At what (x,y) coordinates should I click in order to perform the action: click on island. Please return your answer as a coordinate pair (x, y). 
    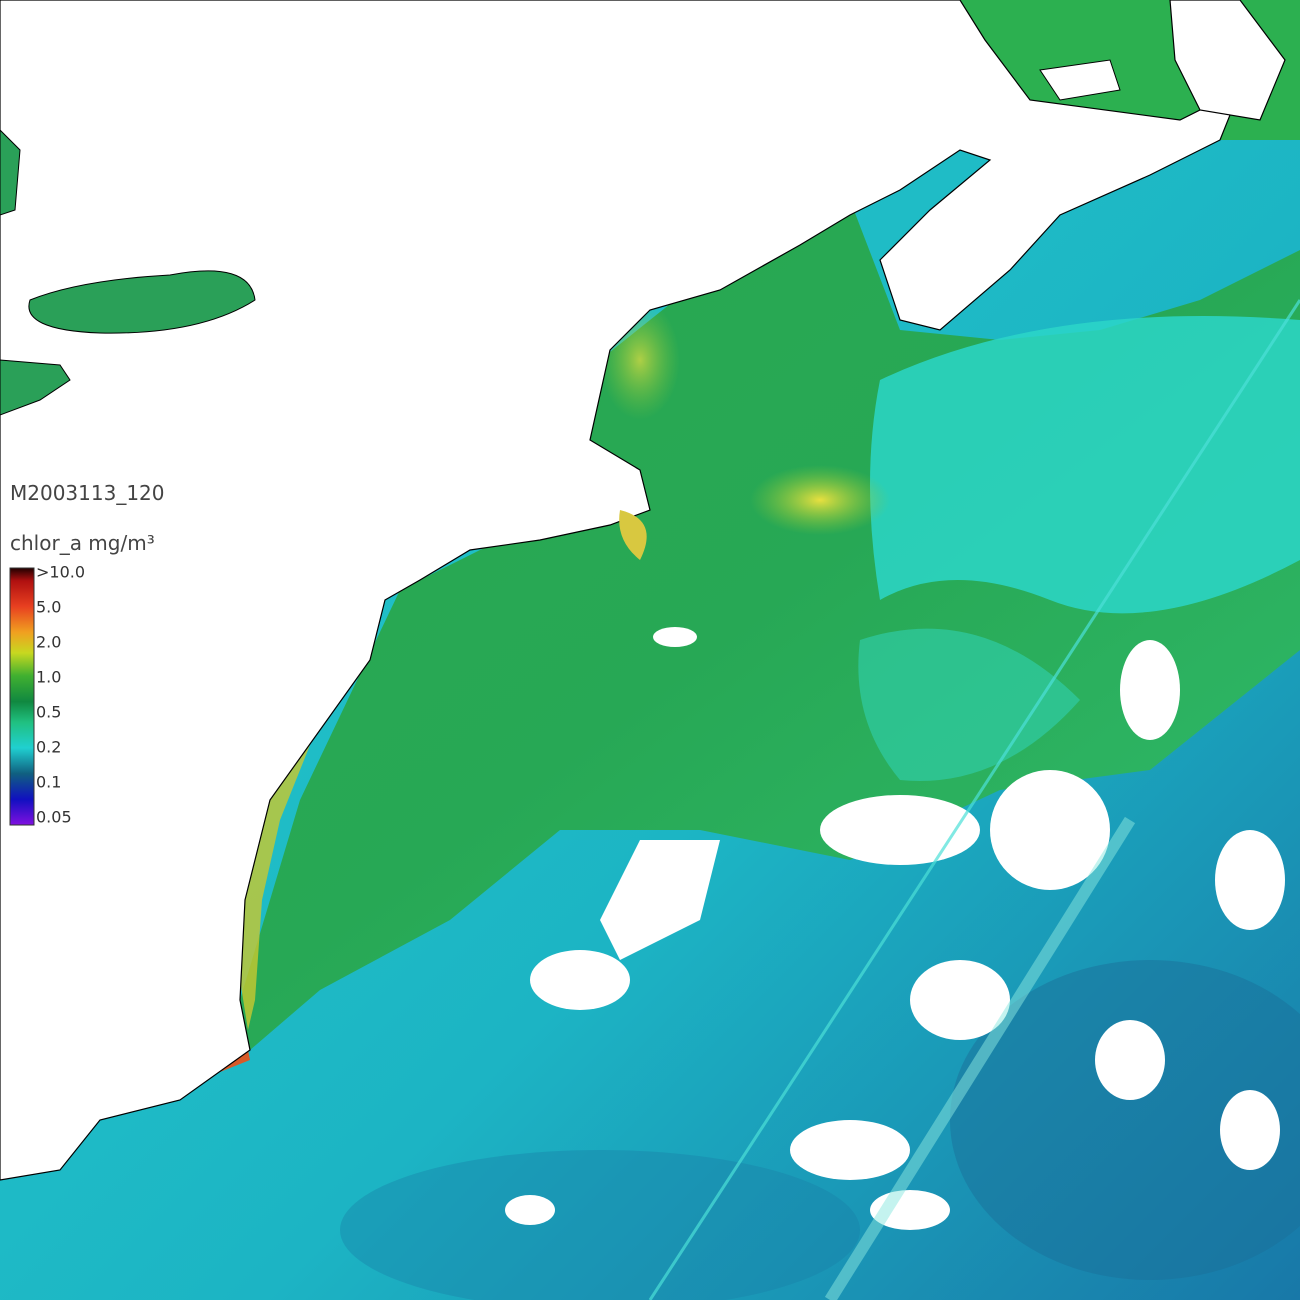
    Looking at the image, I should click on (1080, 80).